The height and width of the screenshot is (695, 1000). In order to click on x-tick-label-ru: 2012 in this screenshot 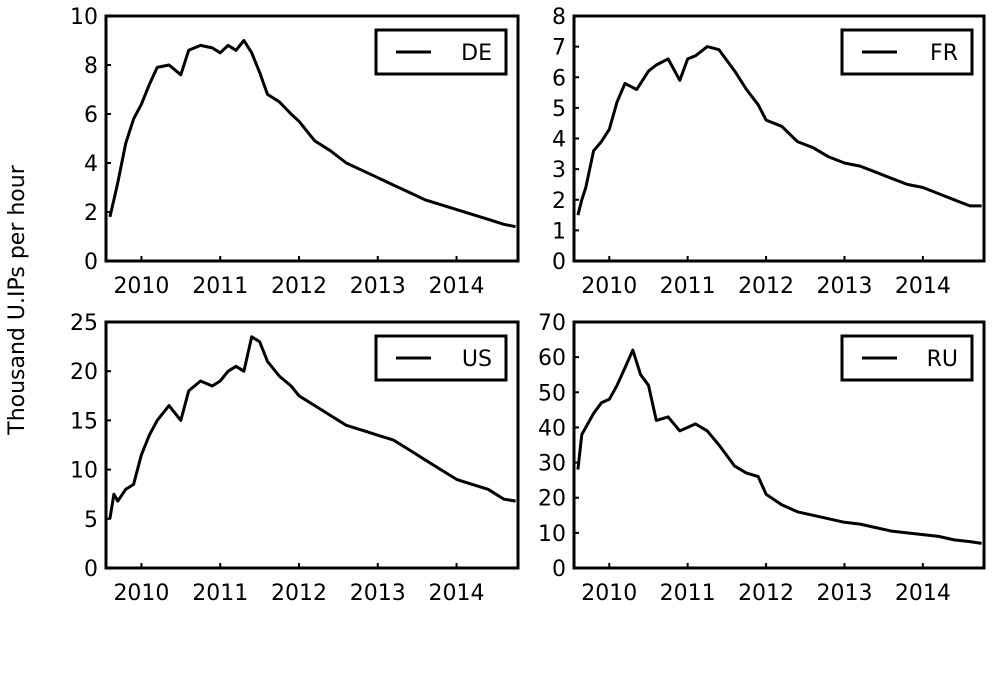, I will do `click(766, 593)`.